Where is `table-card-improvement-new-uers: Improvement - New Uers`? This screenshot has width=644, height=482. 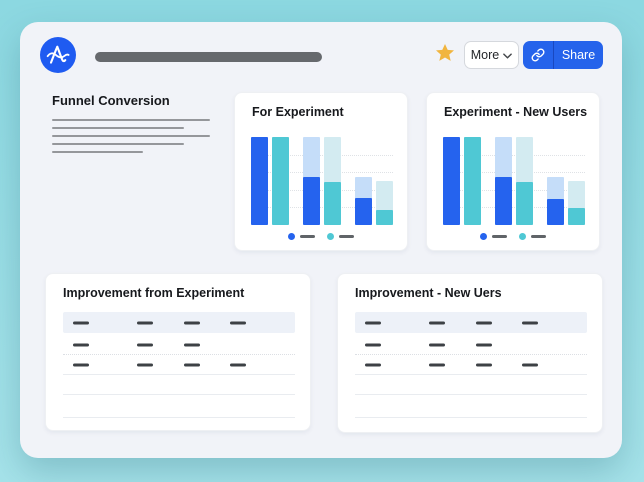
table-card-improvement-new-uers: Improvement - New Uers is located at coordinates (470, 353).